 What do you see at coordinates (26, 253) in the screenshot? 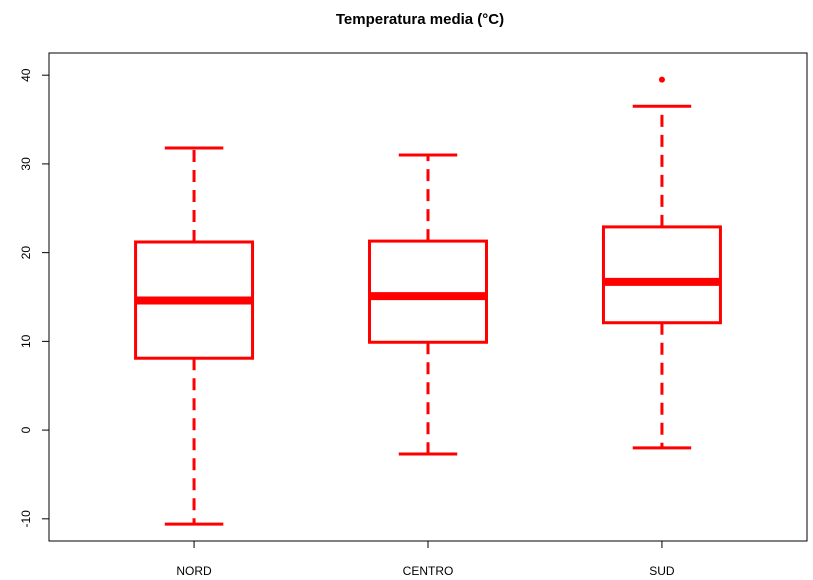
I see `y-tick-label: 20` at bounding box center [26, 253].